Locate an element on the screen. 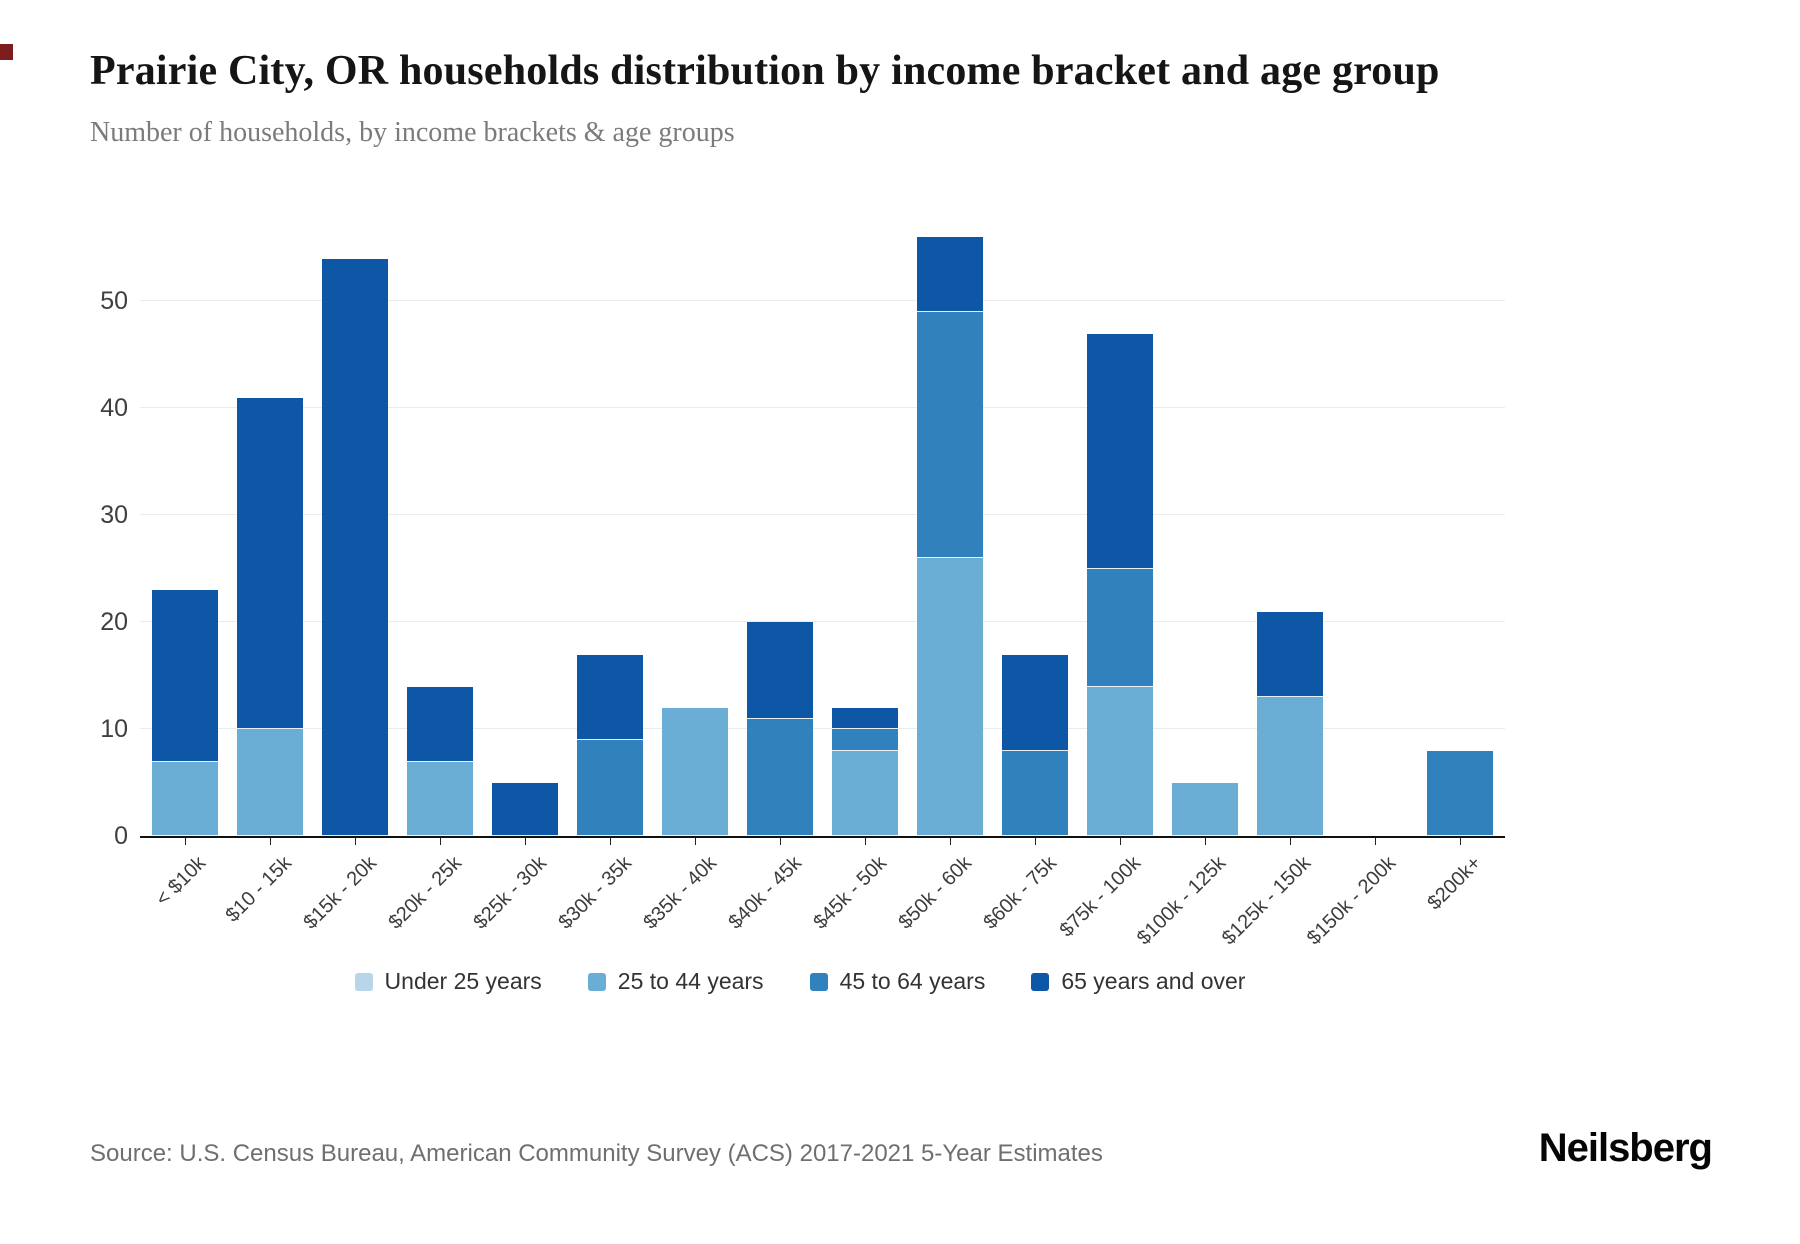 This screenshot has width=1800, height=1244. legend-item-65-years-and-over: 65 years and over is located at coordinates (1138, 981).